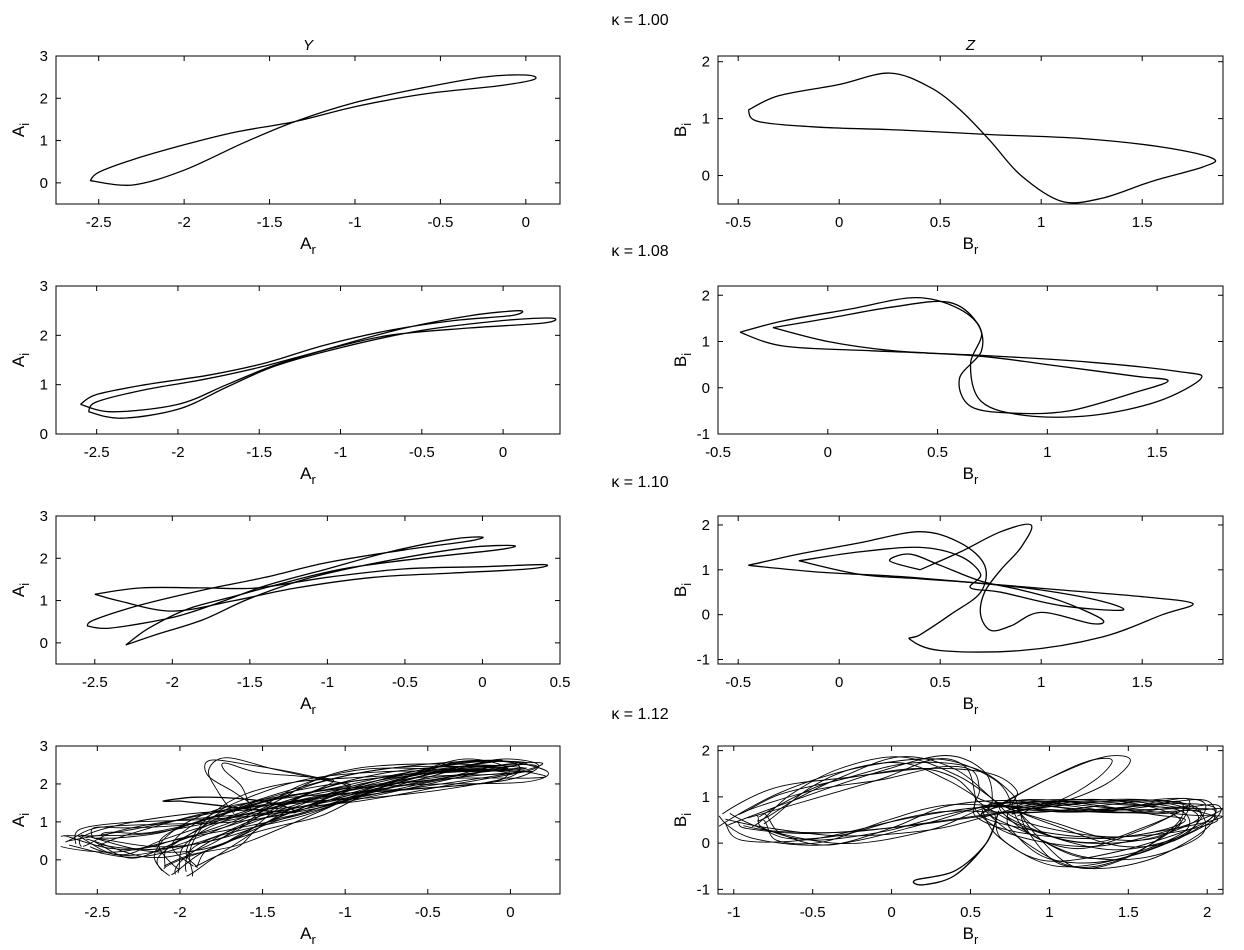 The height and width of the screenshot is (950, 1244). I want to click on kappa-title: κ = 1.00, so click(639, 20).